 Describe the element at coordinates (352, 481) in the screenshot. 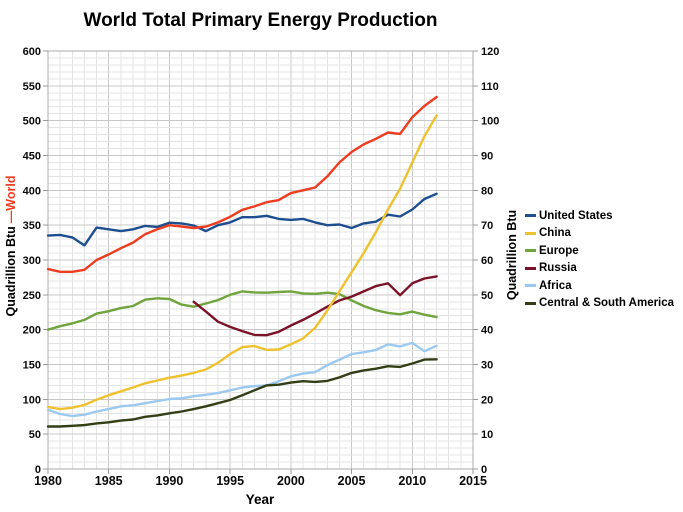

I see `x-tick-label: 2005` at that location.